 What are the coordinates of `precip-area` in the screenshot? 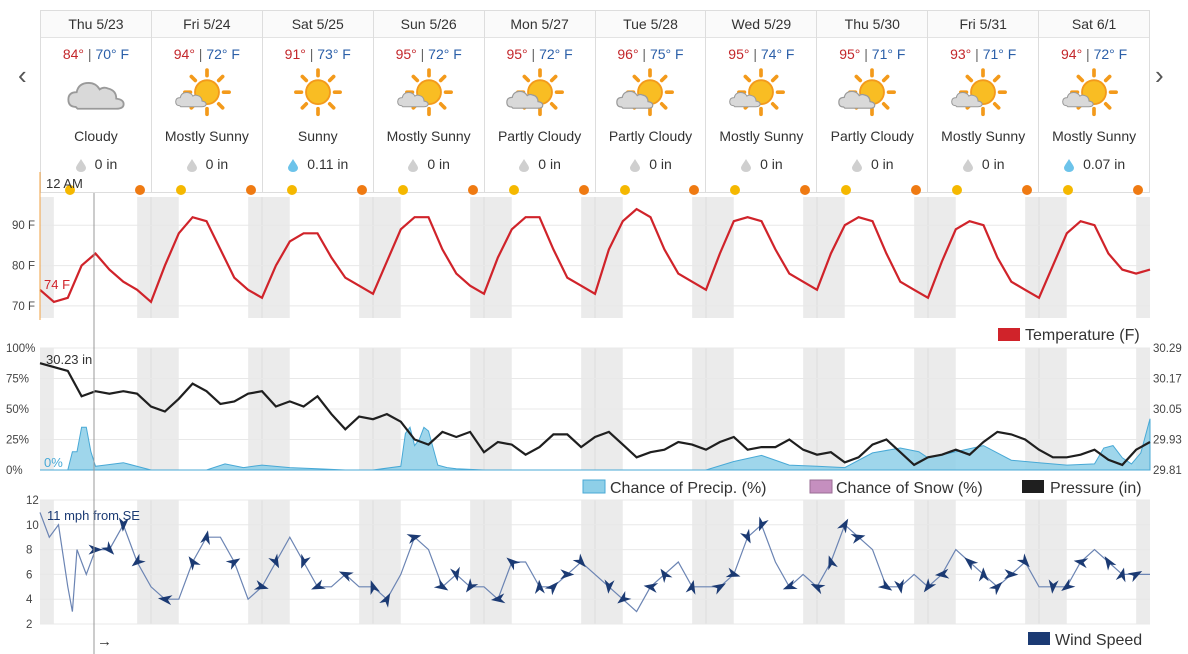 It's located at (595, 444).